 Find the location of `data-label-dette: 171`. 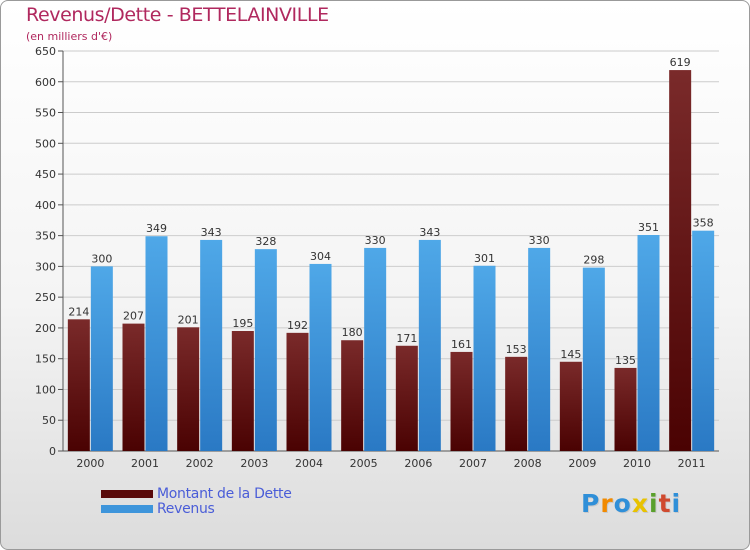

data-label-dette: 171 is located at coordinates (406, 338).